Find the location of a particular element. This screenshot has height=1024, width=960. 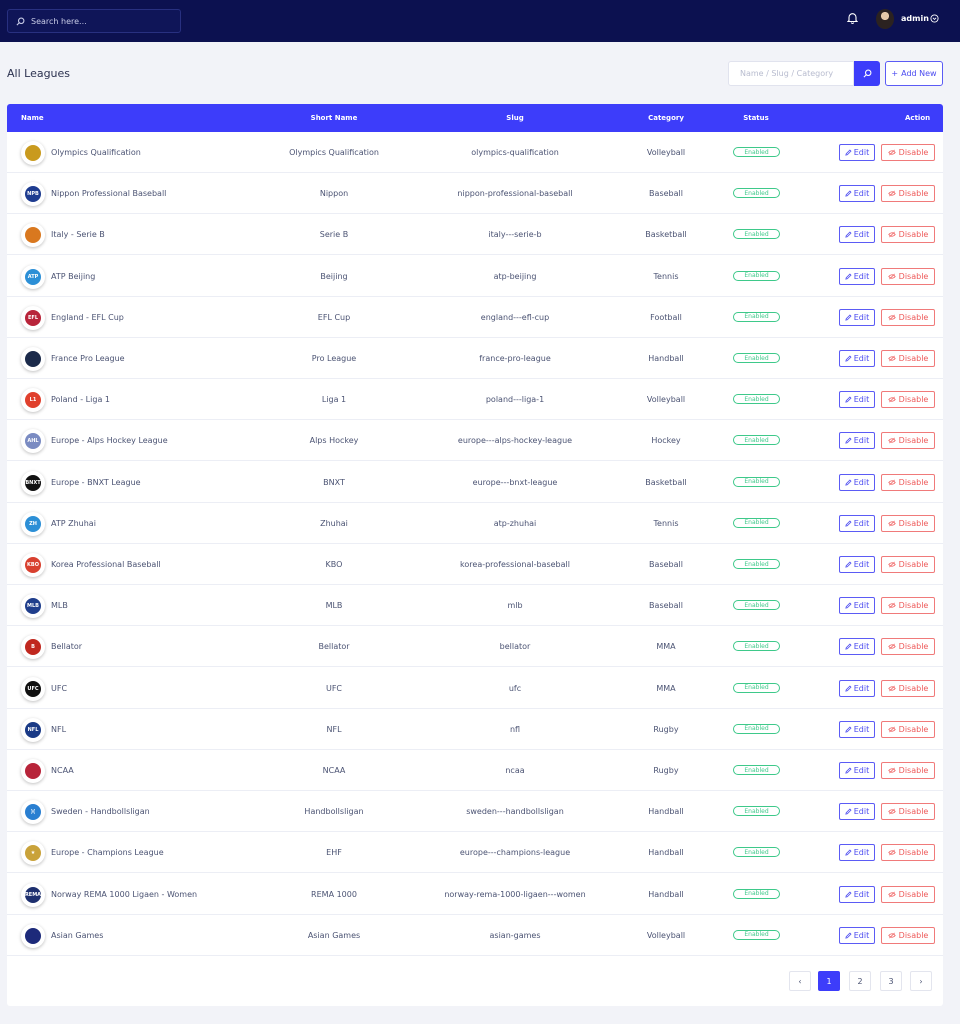

disable-label: Disable is located at coordinates (913, 276).